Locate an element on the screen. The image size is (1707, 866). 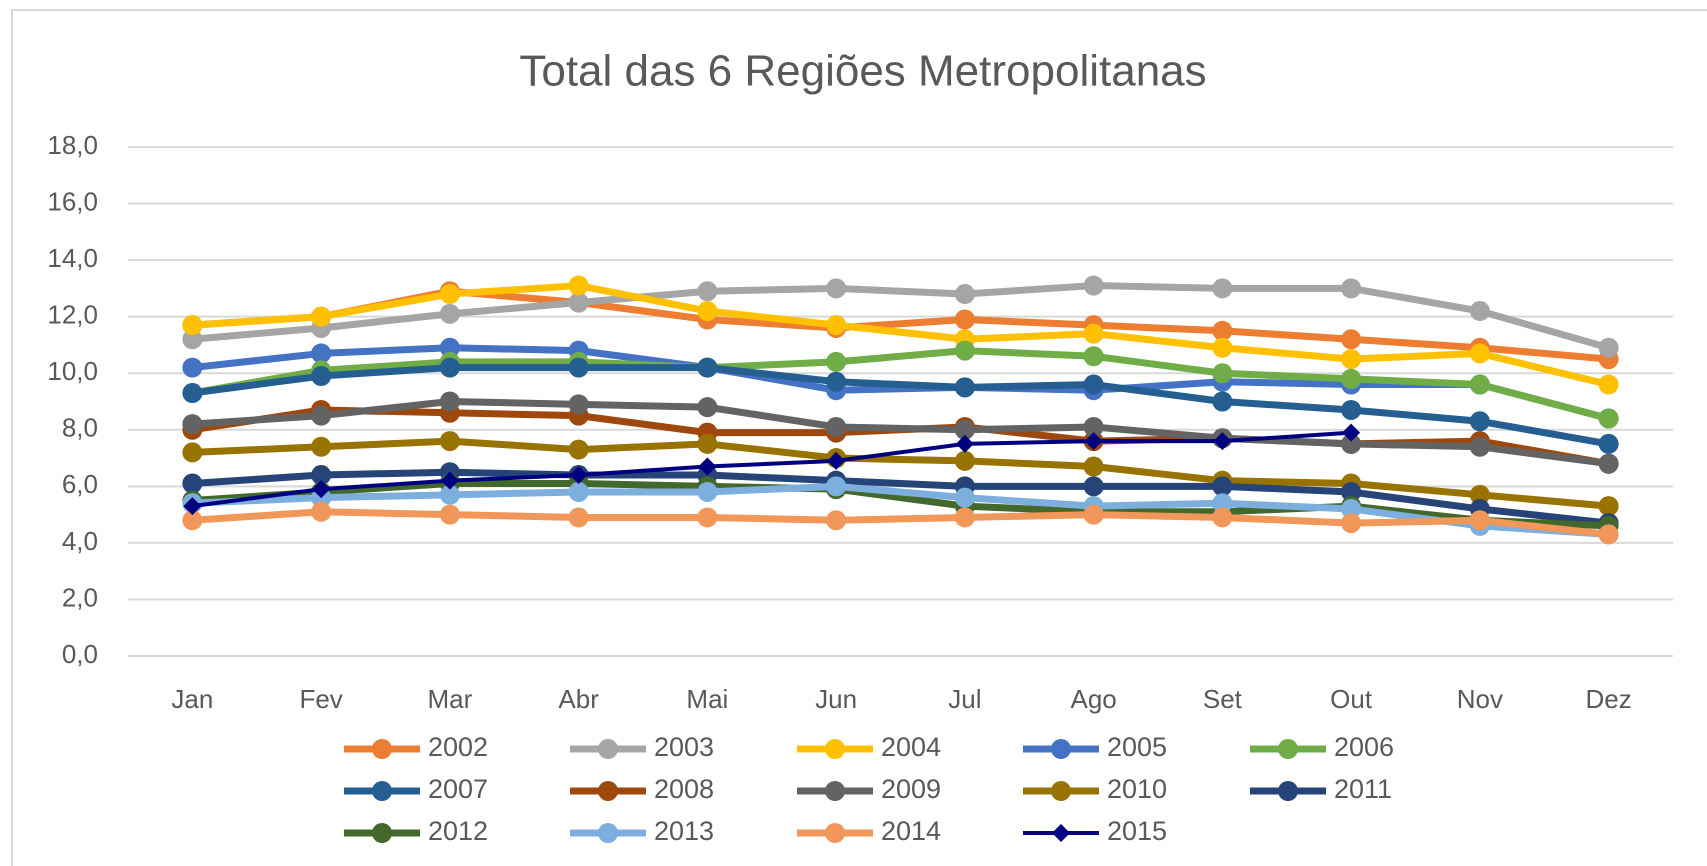
x-tick-label: Ago is located at coordinates (1093, 699).